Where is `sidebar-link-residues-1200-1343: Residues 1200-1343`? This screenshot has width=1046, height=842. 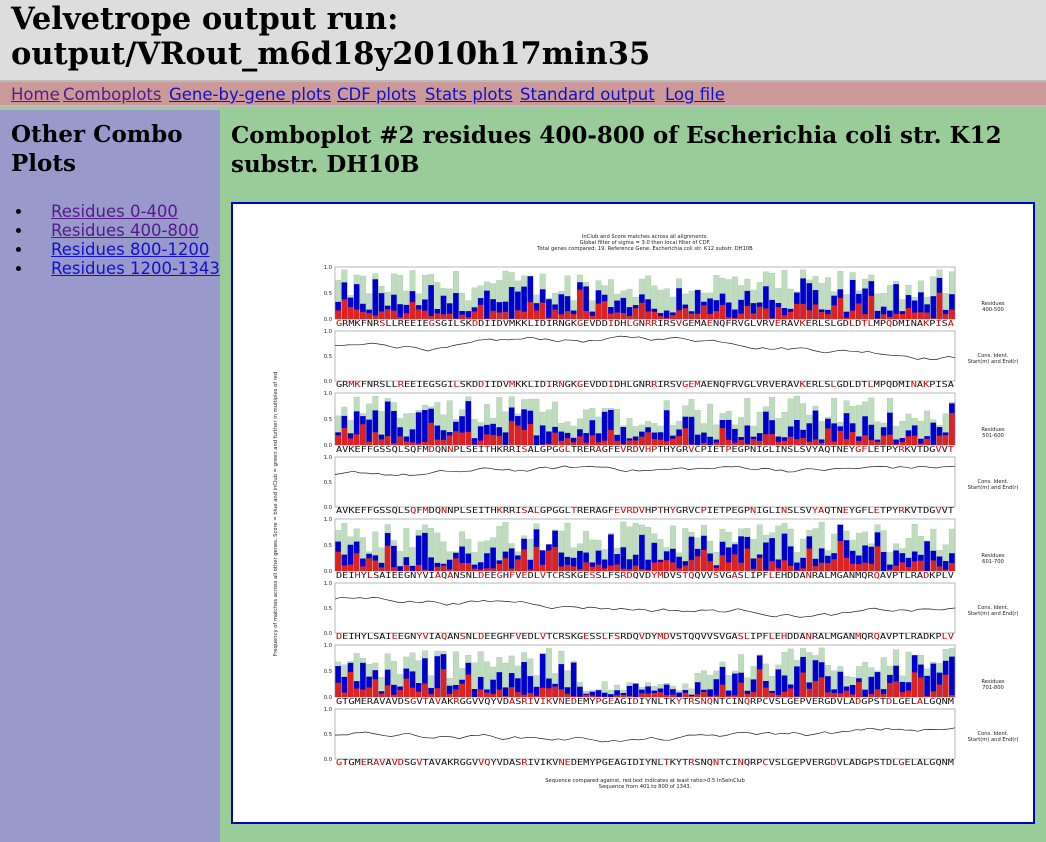
sidebar-link-residues-1200-1343: Residues 1200-1343 is located at coordinates (135, 268).